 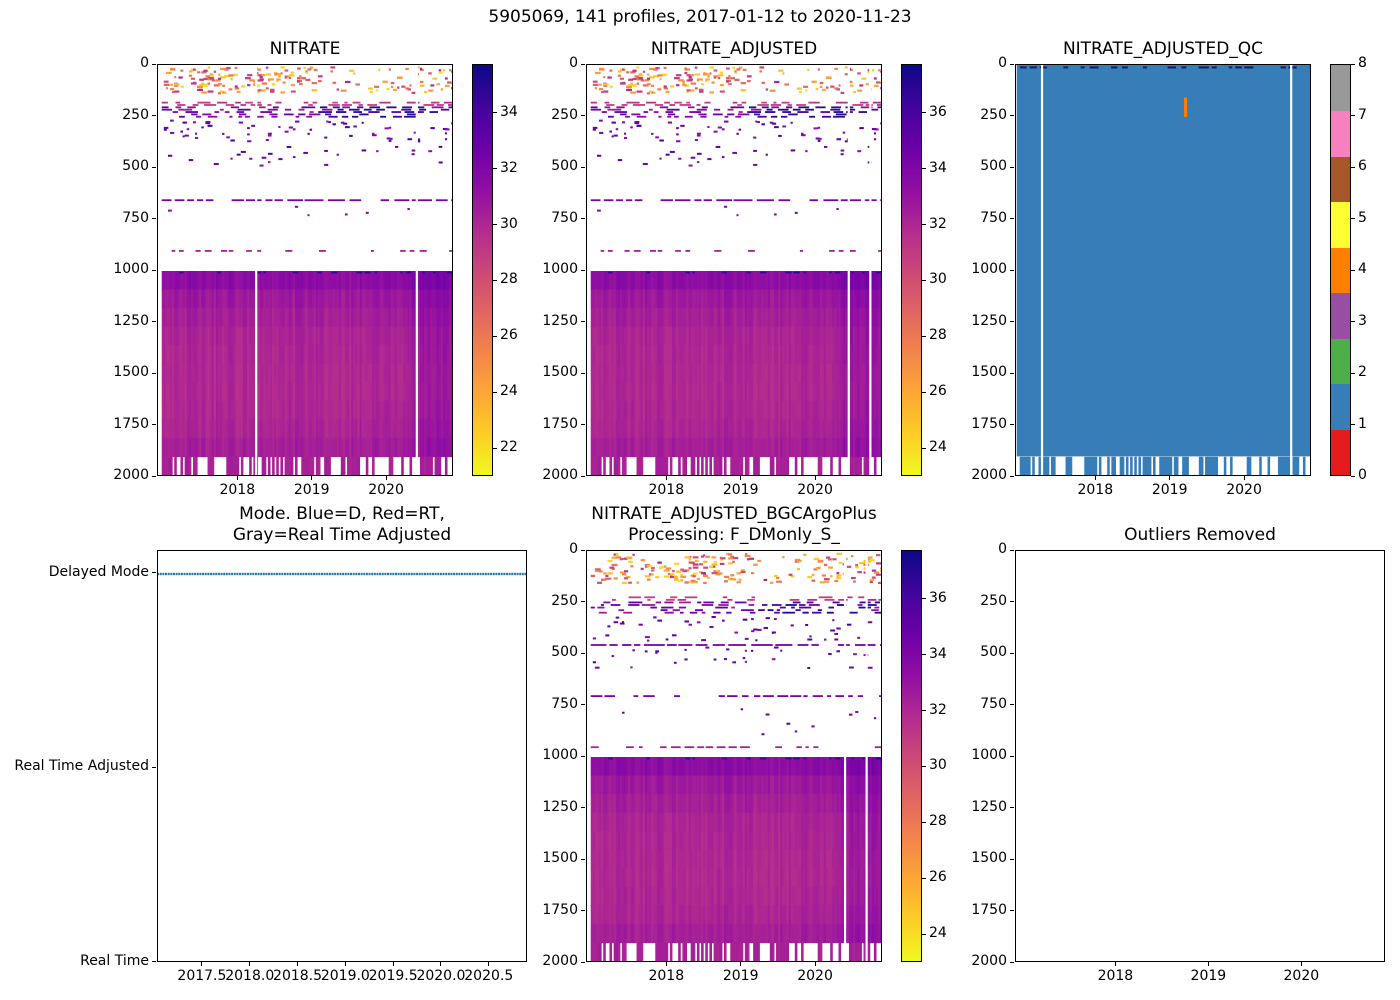 I want to click on x-tick-label: 2020.5, so click(x=489, y=976).